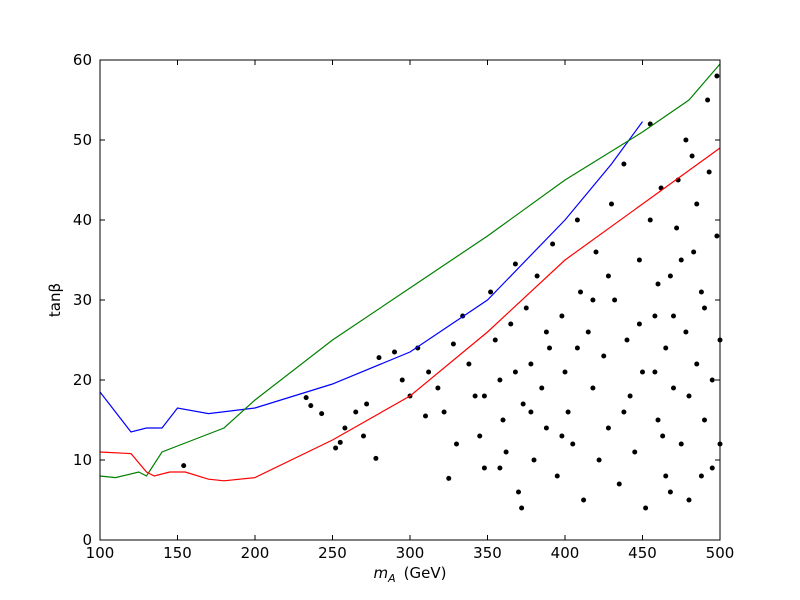 The image size is (800, 600). I want to click on x-tick-label: 150, so click(177, 553).